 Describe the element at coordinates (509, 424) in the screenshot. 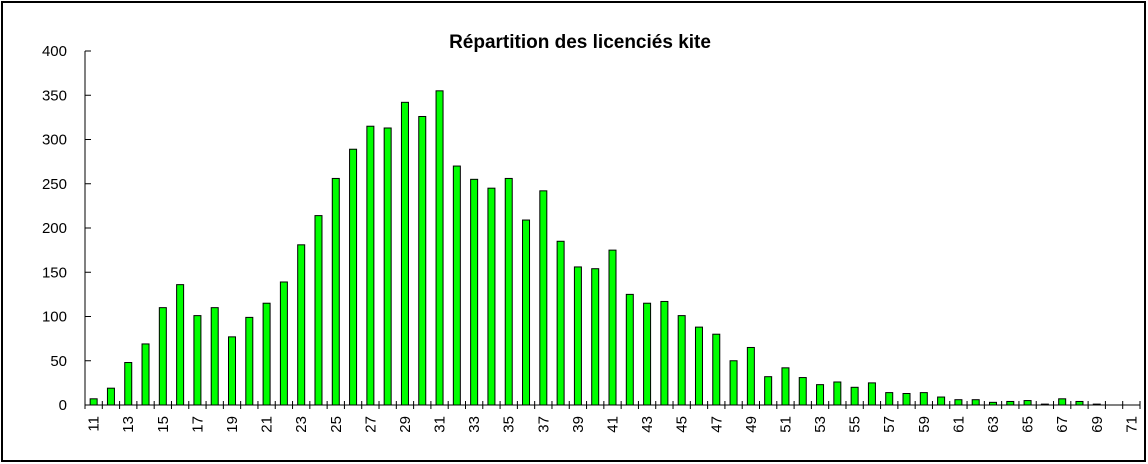

I see `x-tick-label: 35` at that location.